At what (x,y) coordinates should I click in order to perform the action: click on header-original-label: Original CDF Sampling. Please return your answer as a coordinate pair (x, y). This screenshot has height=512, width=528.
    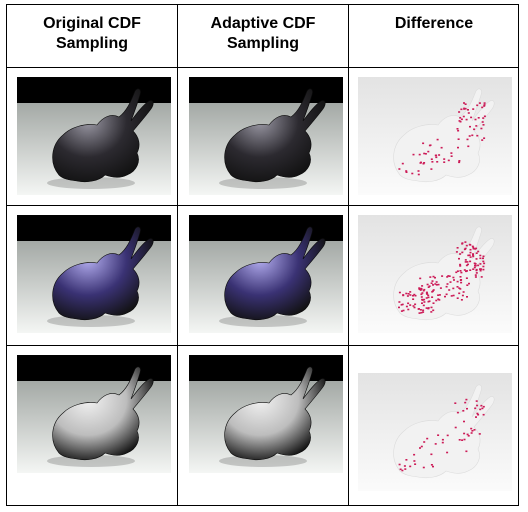
    Looking at the image, I should click on (92, 33).